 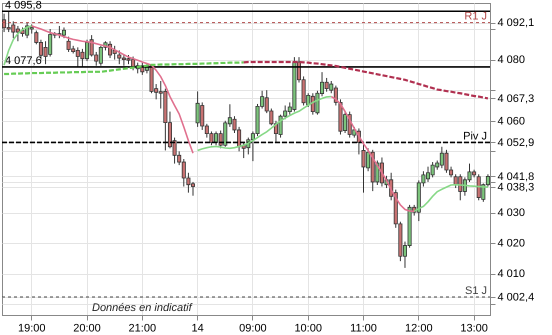 What do you see at coordinates (23, 6) in the screenshot?
I see `ref-line-label: 4 095,8` at bounding box center [23, 6].